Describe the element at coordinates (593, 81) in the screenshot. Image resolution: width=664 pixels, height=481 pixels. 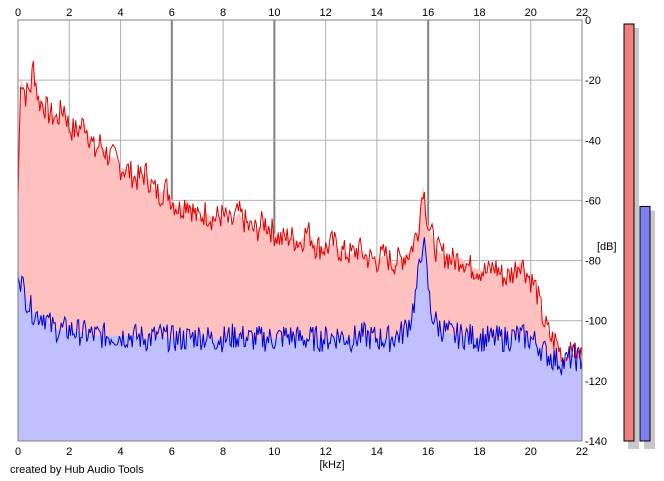
I see `y-tick-label: -20` at that location.